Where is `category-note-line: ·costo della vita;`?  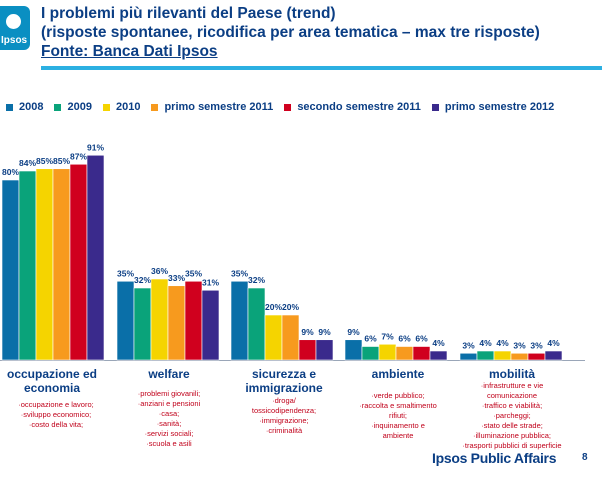 category-note-line: ·costo della vita; is located at coordinates (56, 424).